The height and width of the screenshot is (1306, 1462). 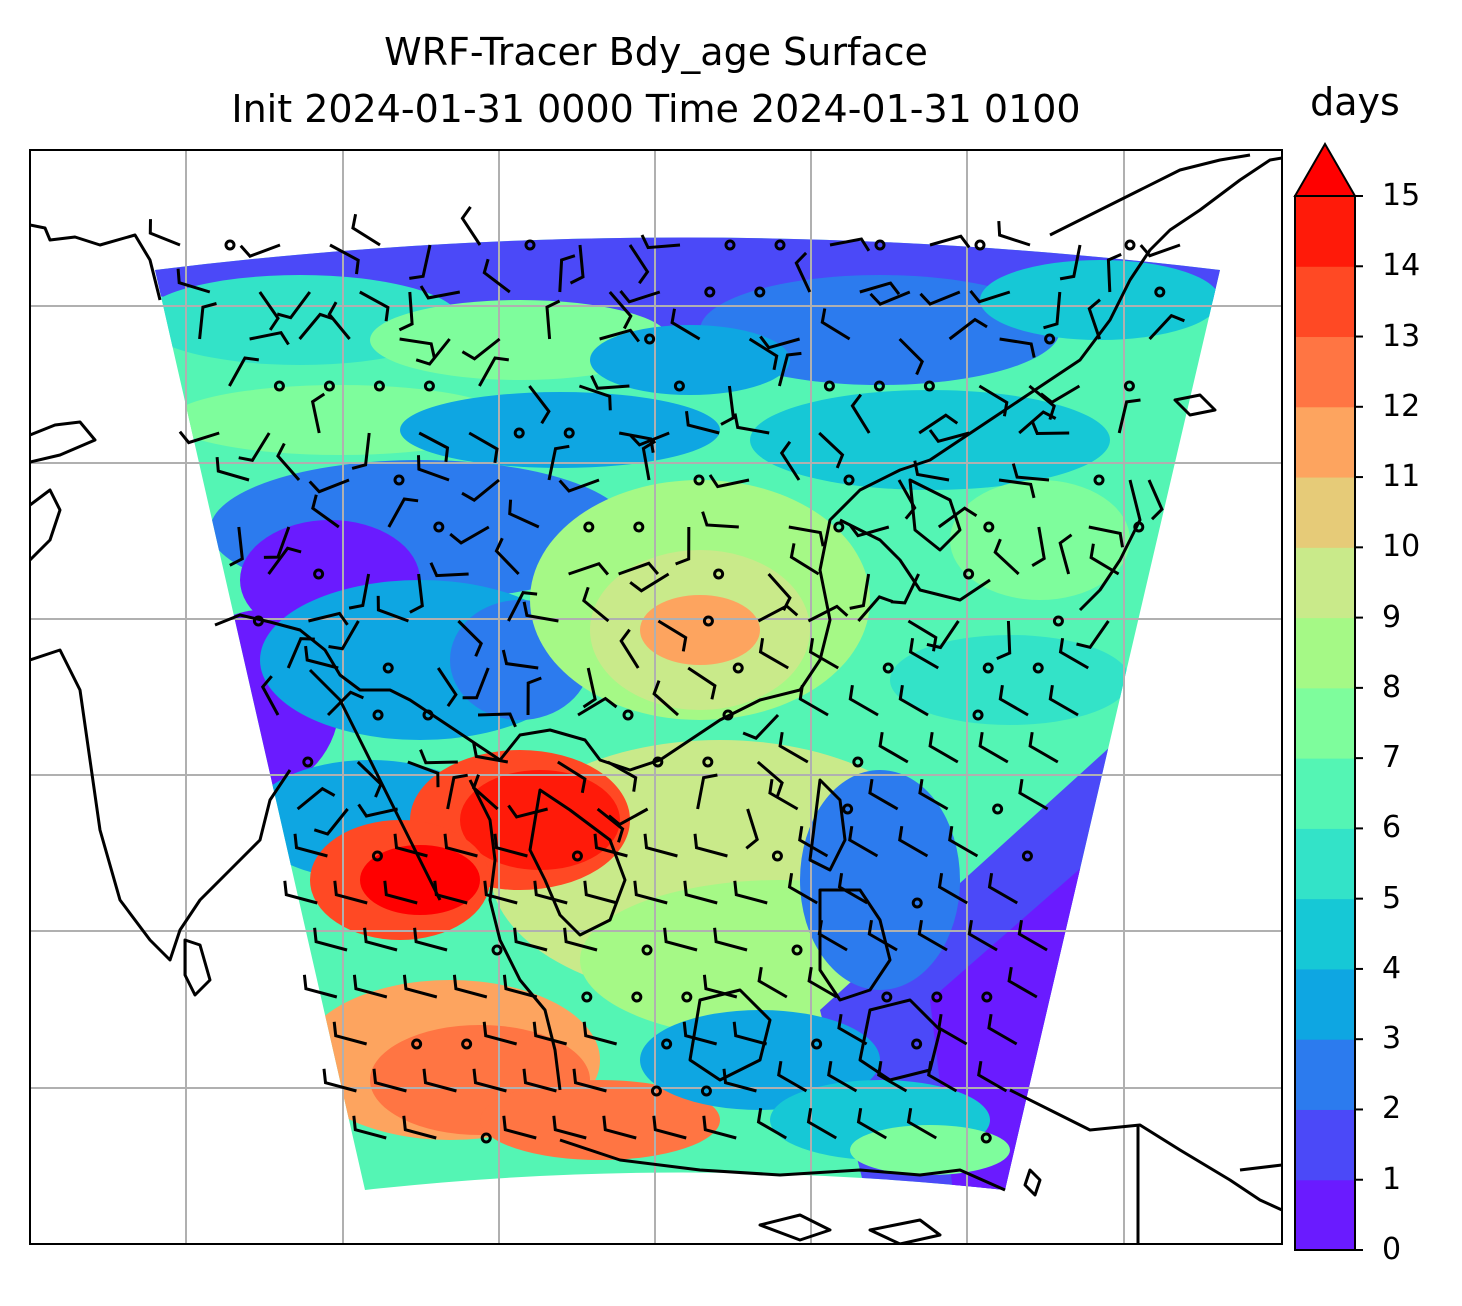 I want to click on colorbar-tick-label: 9, so click(x=1392, y=617).